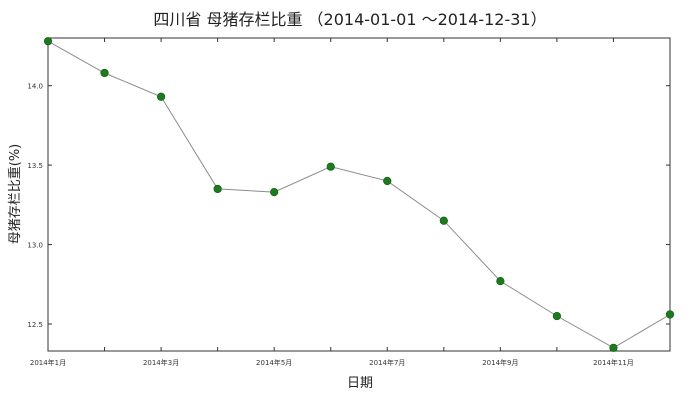 This screenshot has width=700, height=400. Describe the element at coordinates (35, 87) in the screenshot. I see `y-tick-label: 14.0` at that location.